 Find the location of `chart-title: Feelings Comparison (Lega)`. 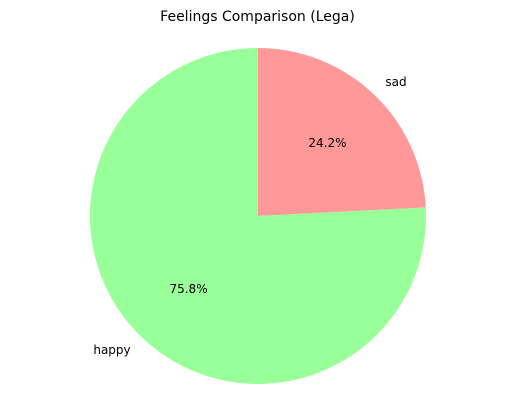

chart-title: Feelings Comparison (Lega) is located at coordinates (257, 17).